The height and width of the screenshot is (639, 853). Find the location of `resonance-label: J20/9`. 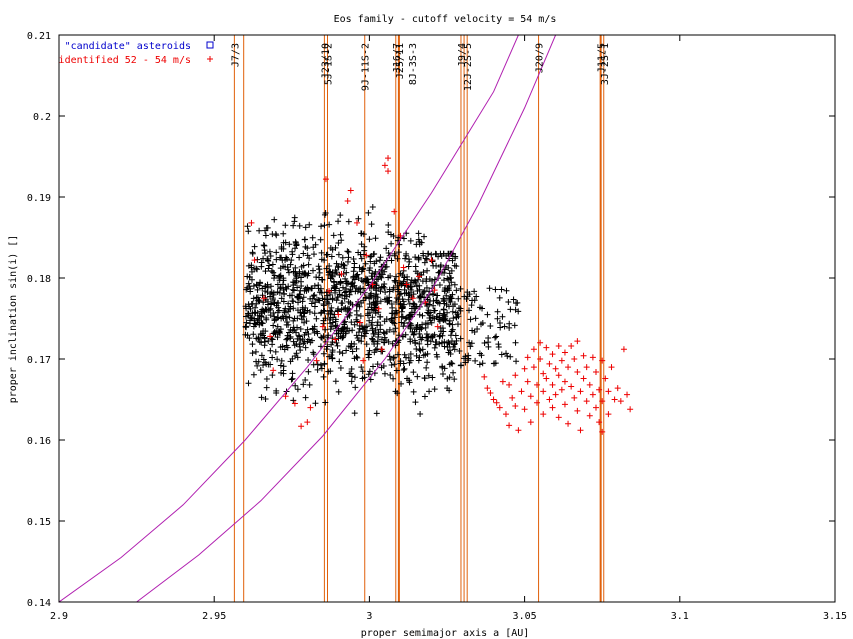

resonance-label: J20/9 is located at coordinates (540, 58).